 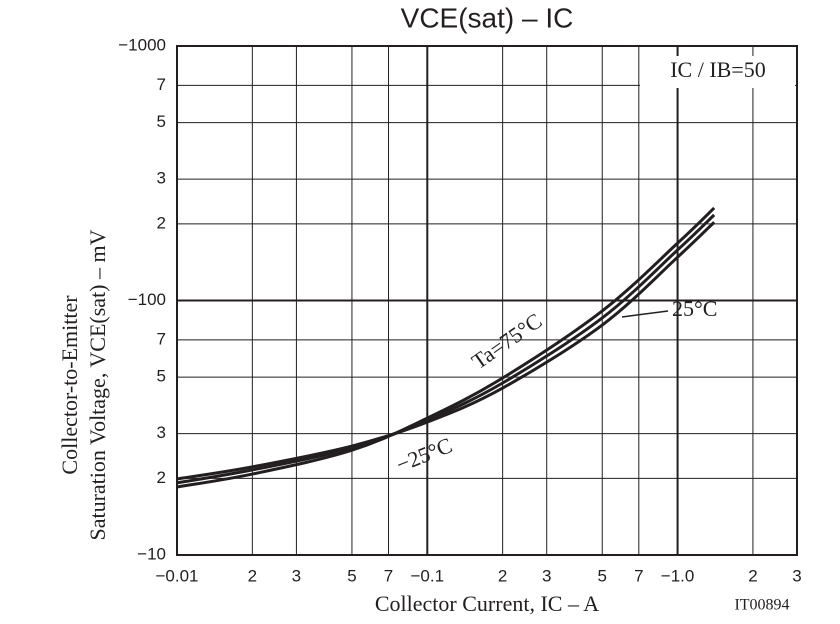 What do you see at coordinates (142, 44) in the screenshot?
I see `y-tick-label: −1000` at bounding box center [142, 44].